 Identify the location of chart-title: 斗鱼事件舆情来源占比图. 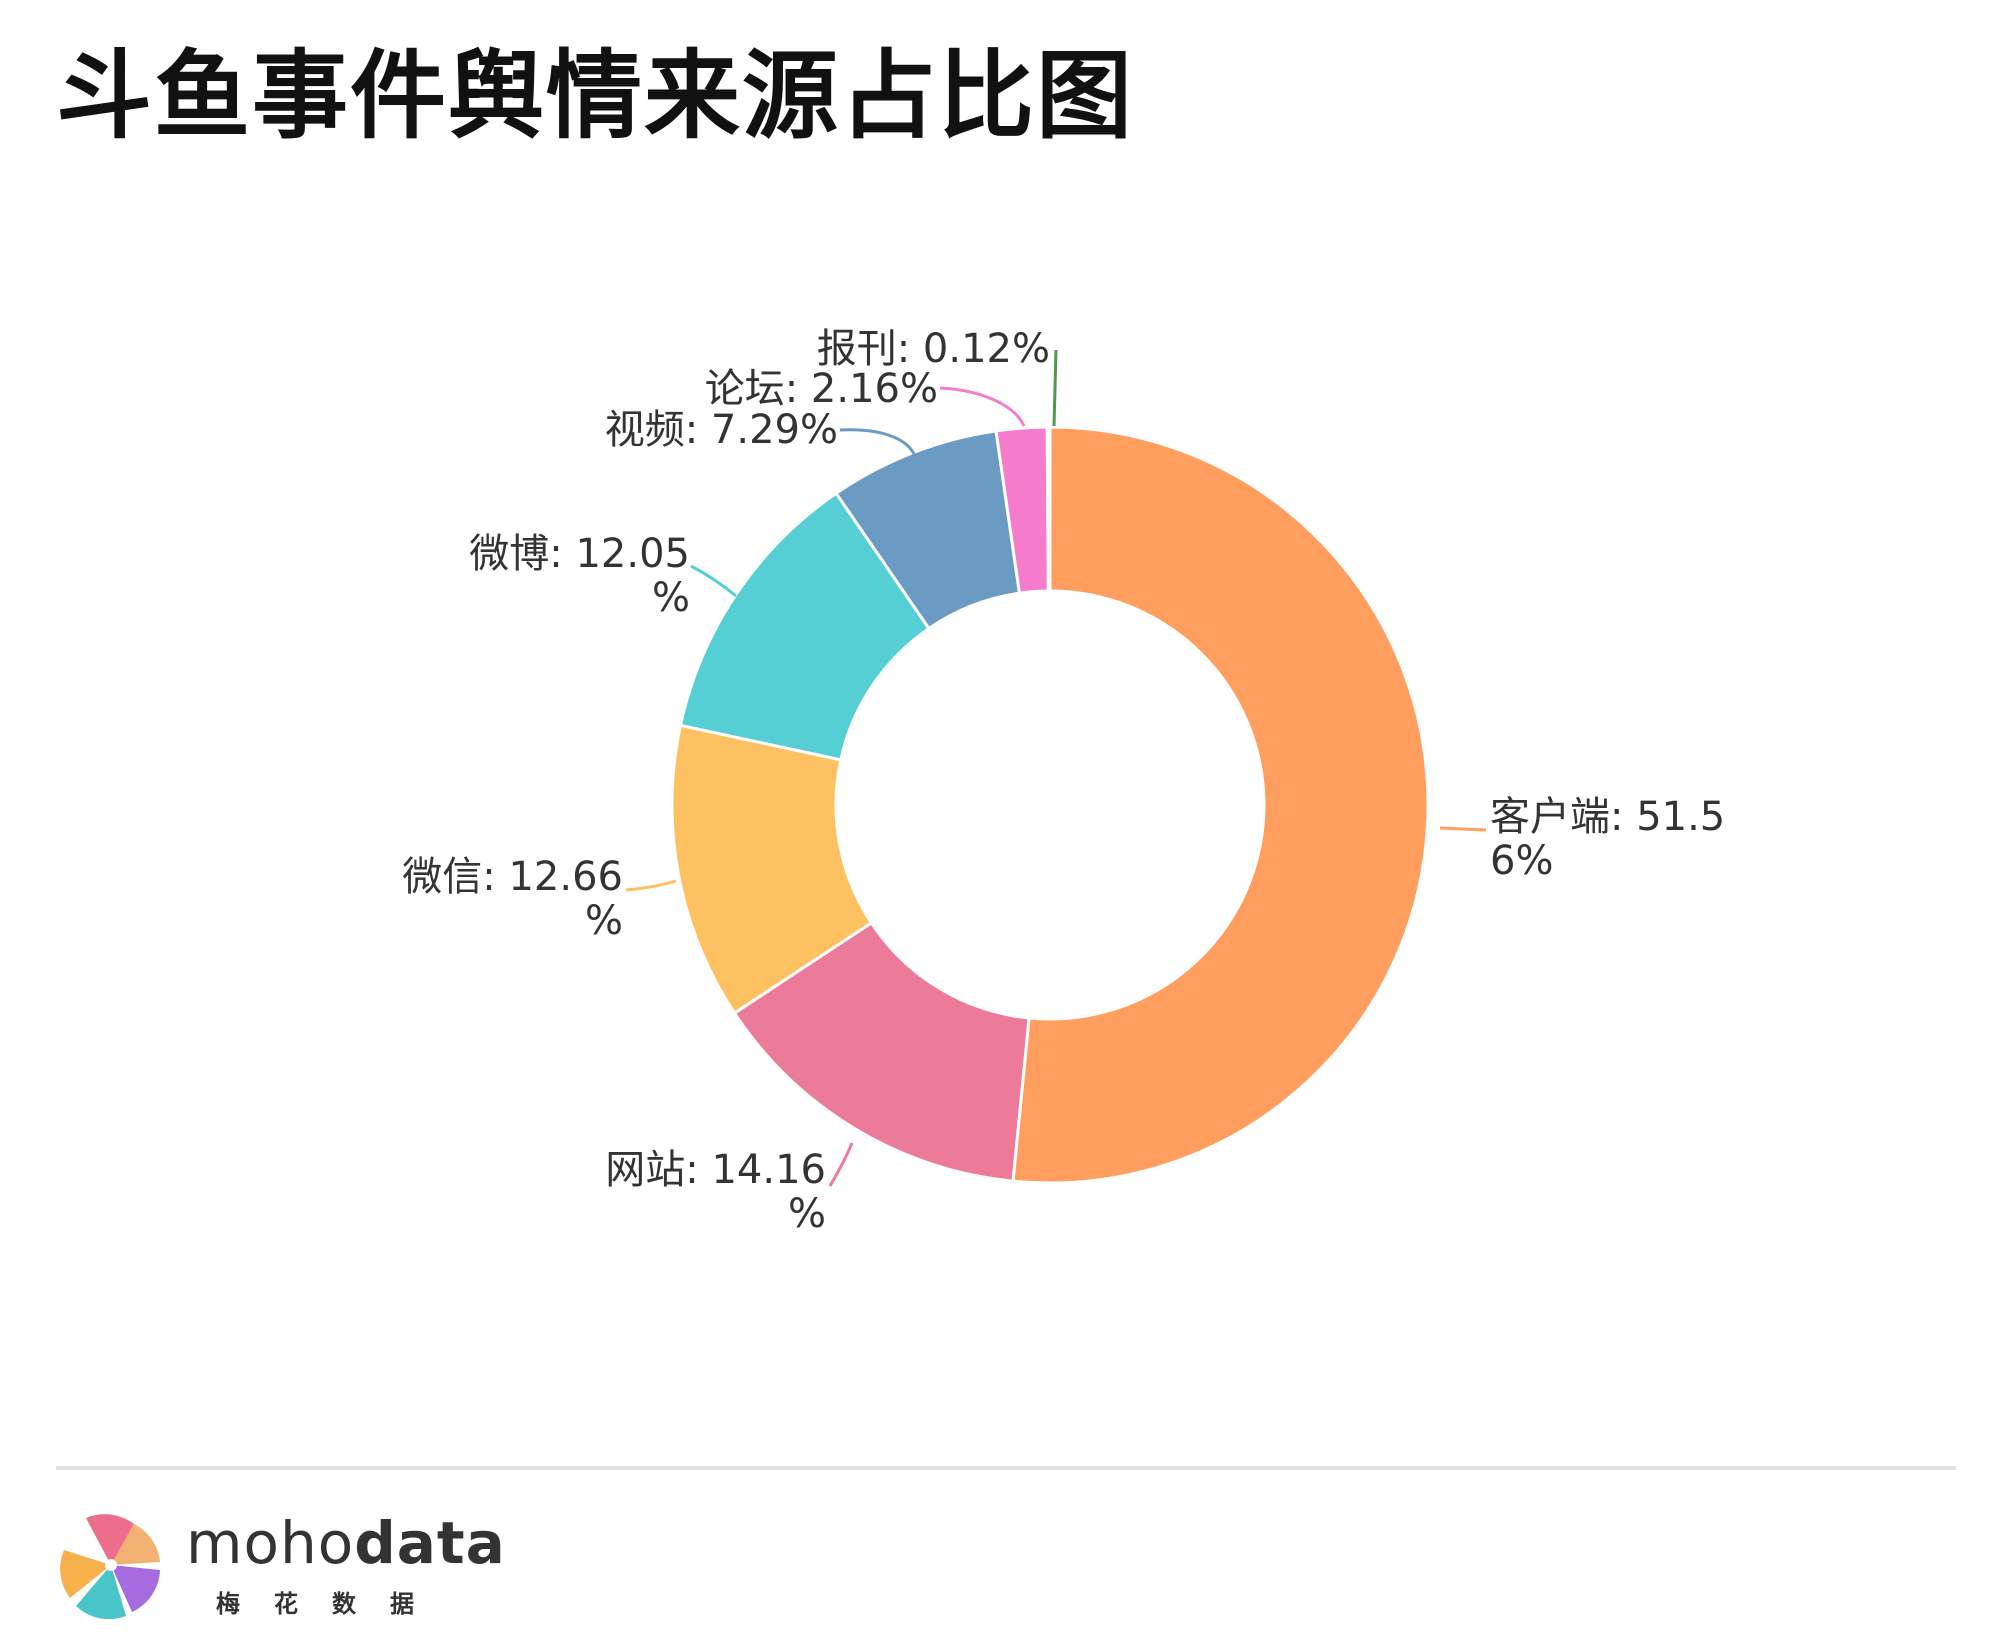
(595, 96).